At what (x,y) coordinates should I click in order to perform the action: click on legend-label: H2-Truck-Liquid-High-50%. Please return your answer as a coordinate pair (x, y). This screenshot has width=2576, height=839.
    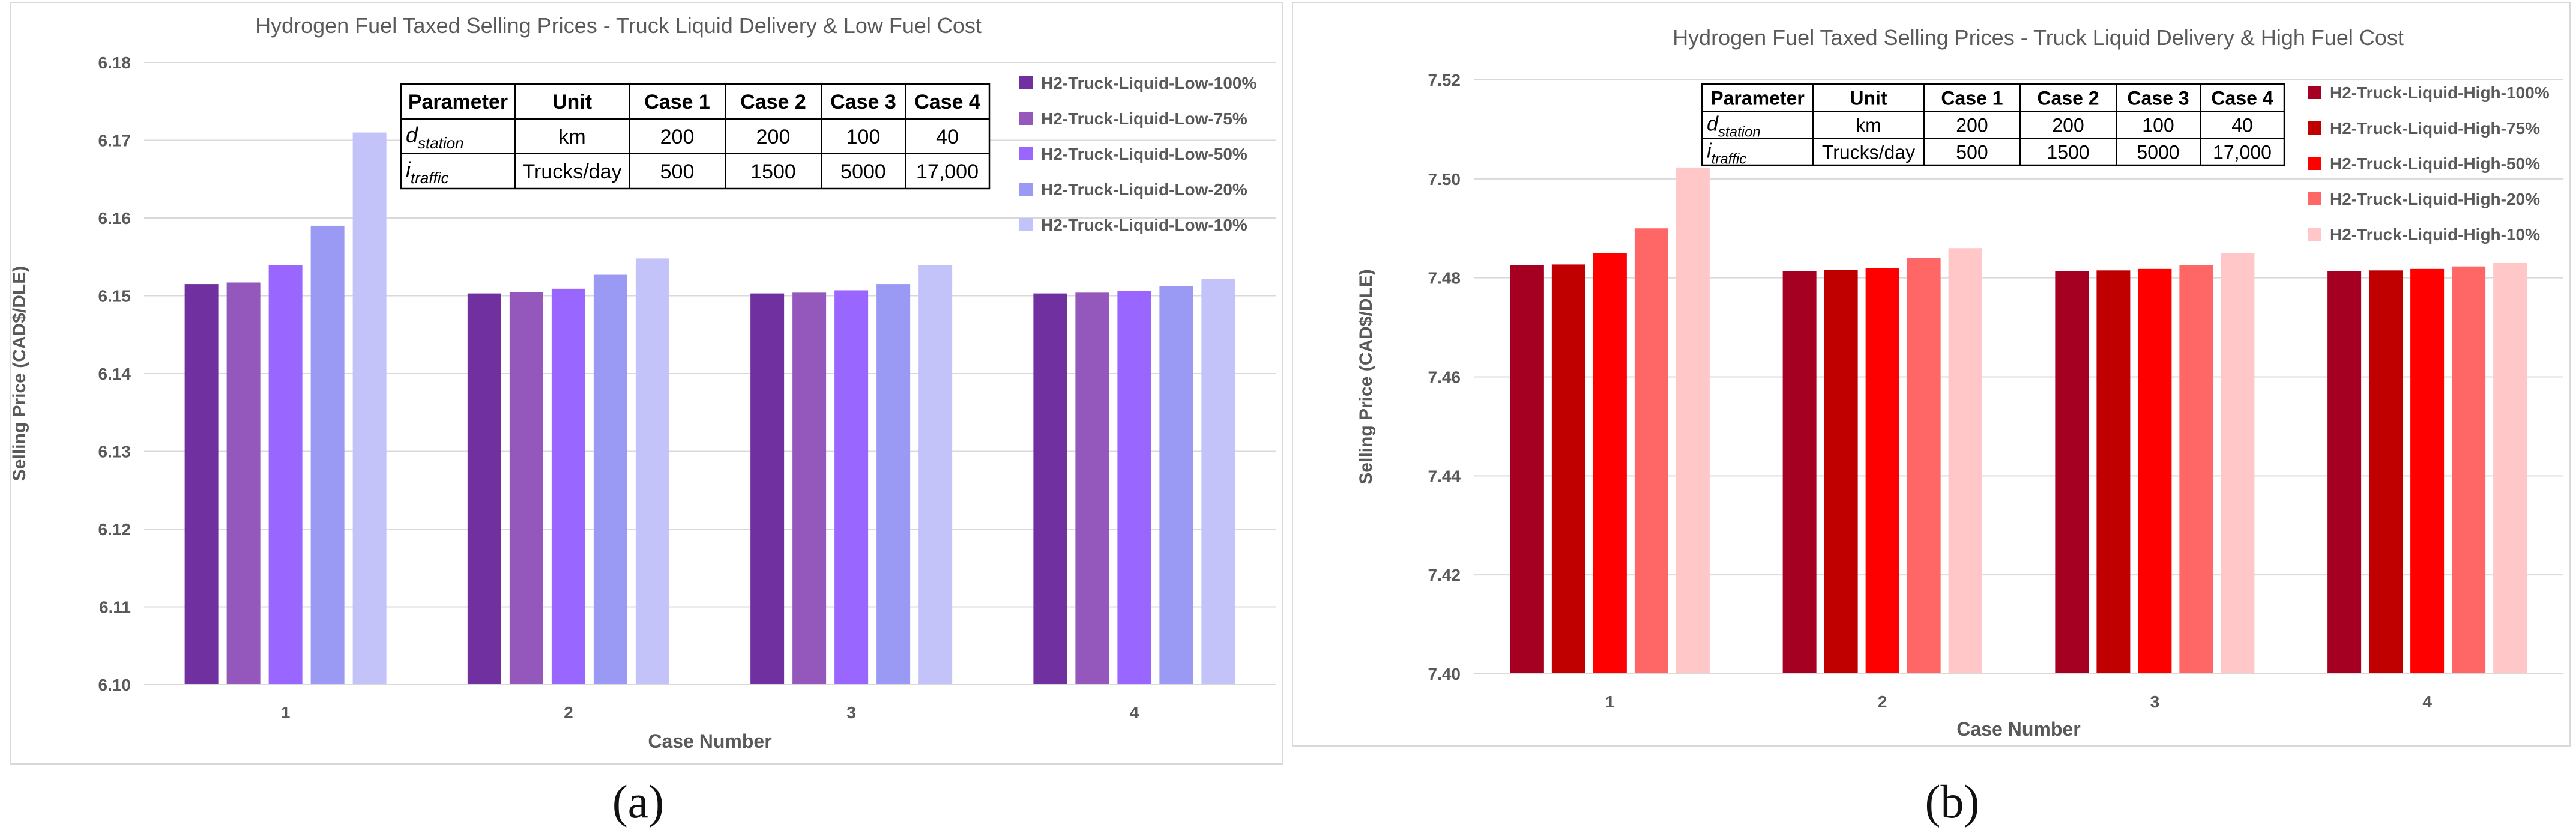
    Looking at the image, I should click on (2435, 163).